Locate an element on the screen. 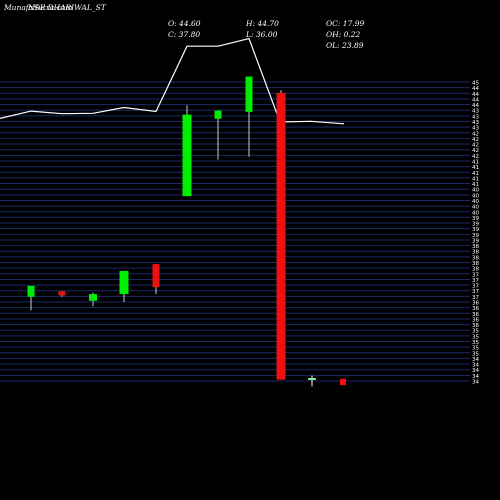 Image resolution: width=500 pixels, height=500 pixels. y-tick-label: 45 is located at coordinates (475, 84).